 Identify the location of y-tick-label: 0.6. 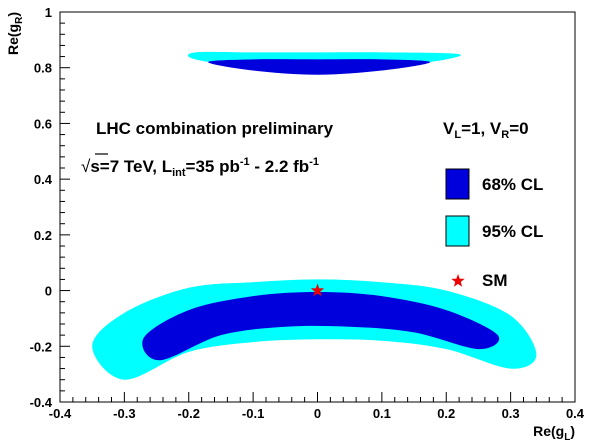
(43, 123).